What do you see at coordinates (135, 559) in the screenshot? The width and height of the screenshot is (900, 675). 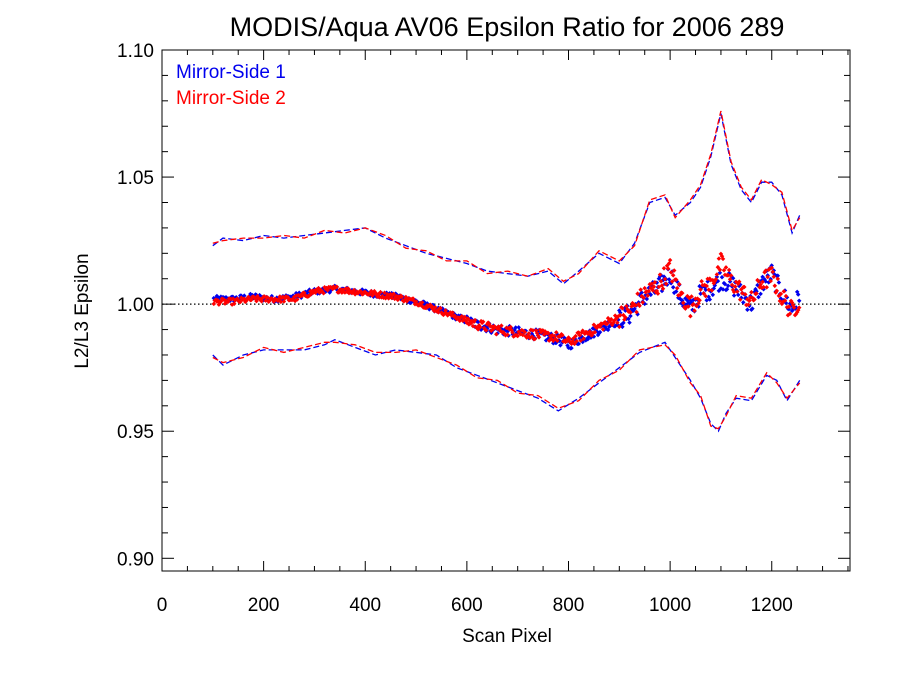 I see `y-tick-label: 0.90` at bounding box center [135, 559].